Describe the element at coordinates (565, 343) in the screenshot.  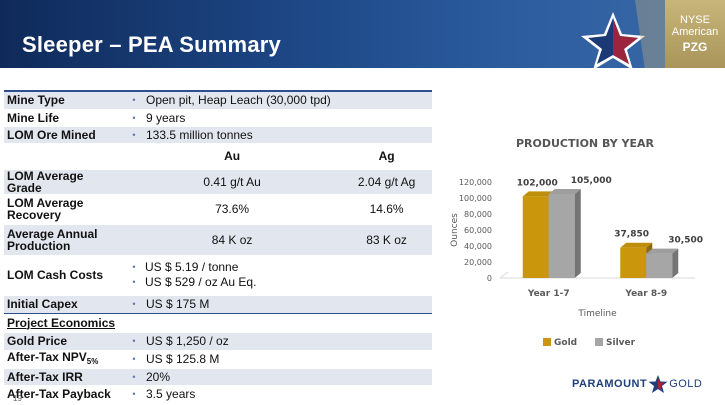
I see `legend-label-gold: Gold` at that location.